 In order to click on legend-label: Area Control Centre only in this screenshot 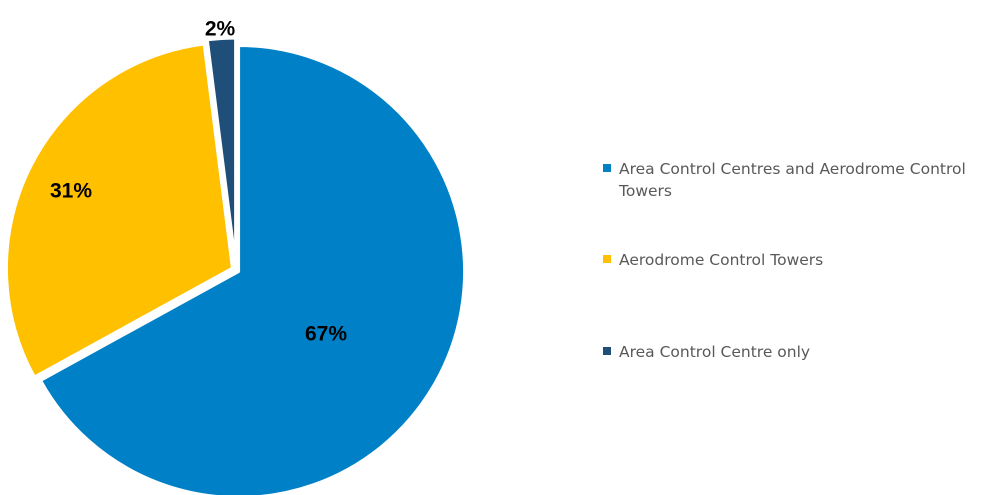, I will do `click(715, 352)`.